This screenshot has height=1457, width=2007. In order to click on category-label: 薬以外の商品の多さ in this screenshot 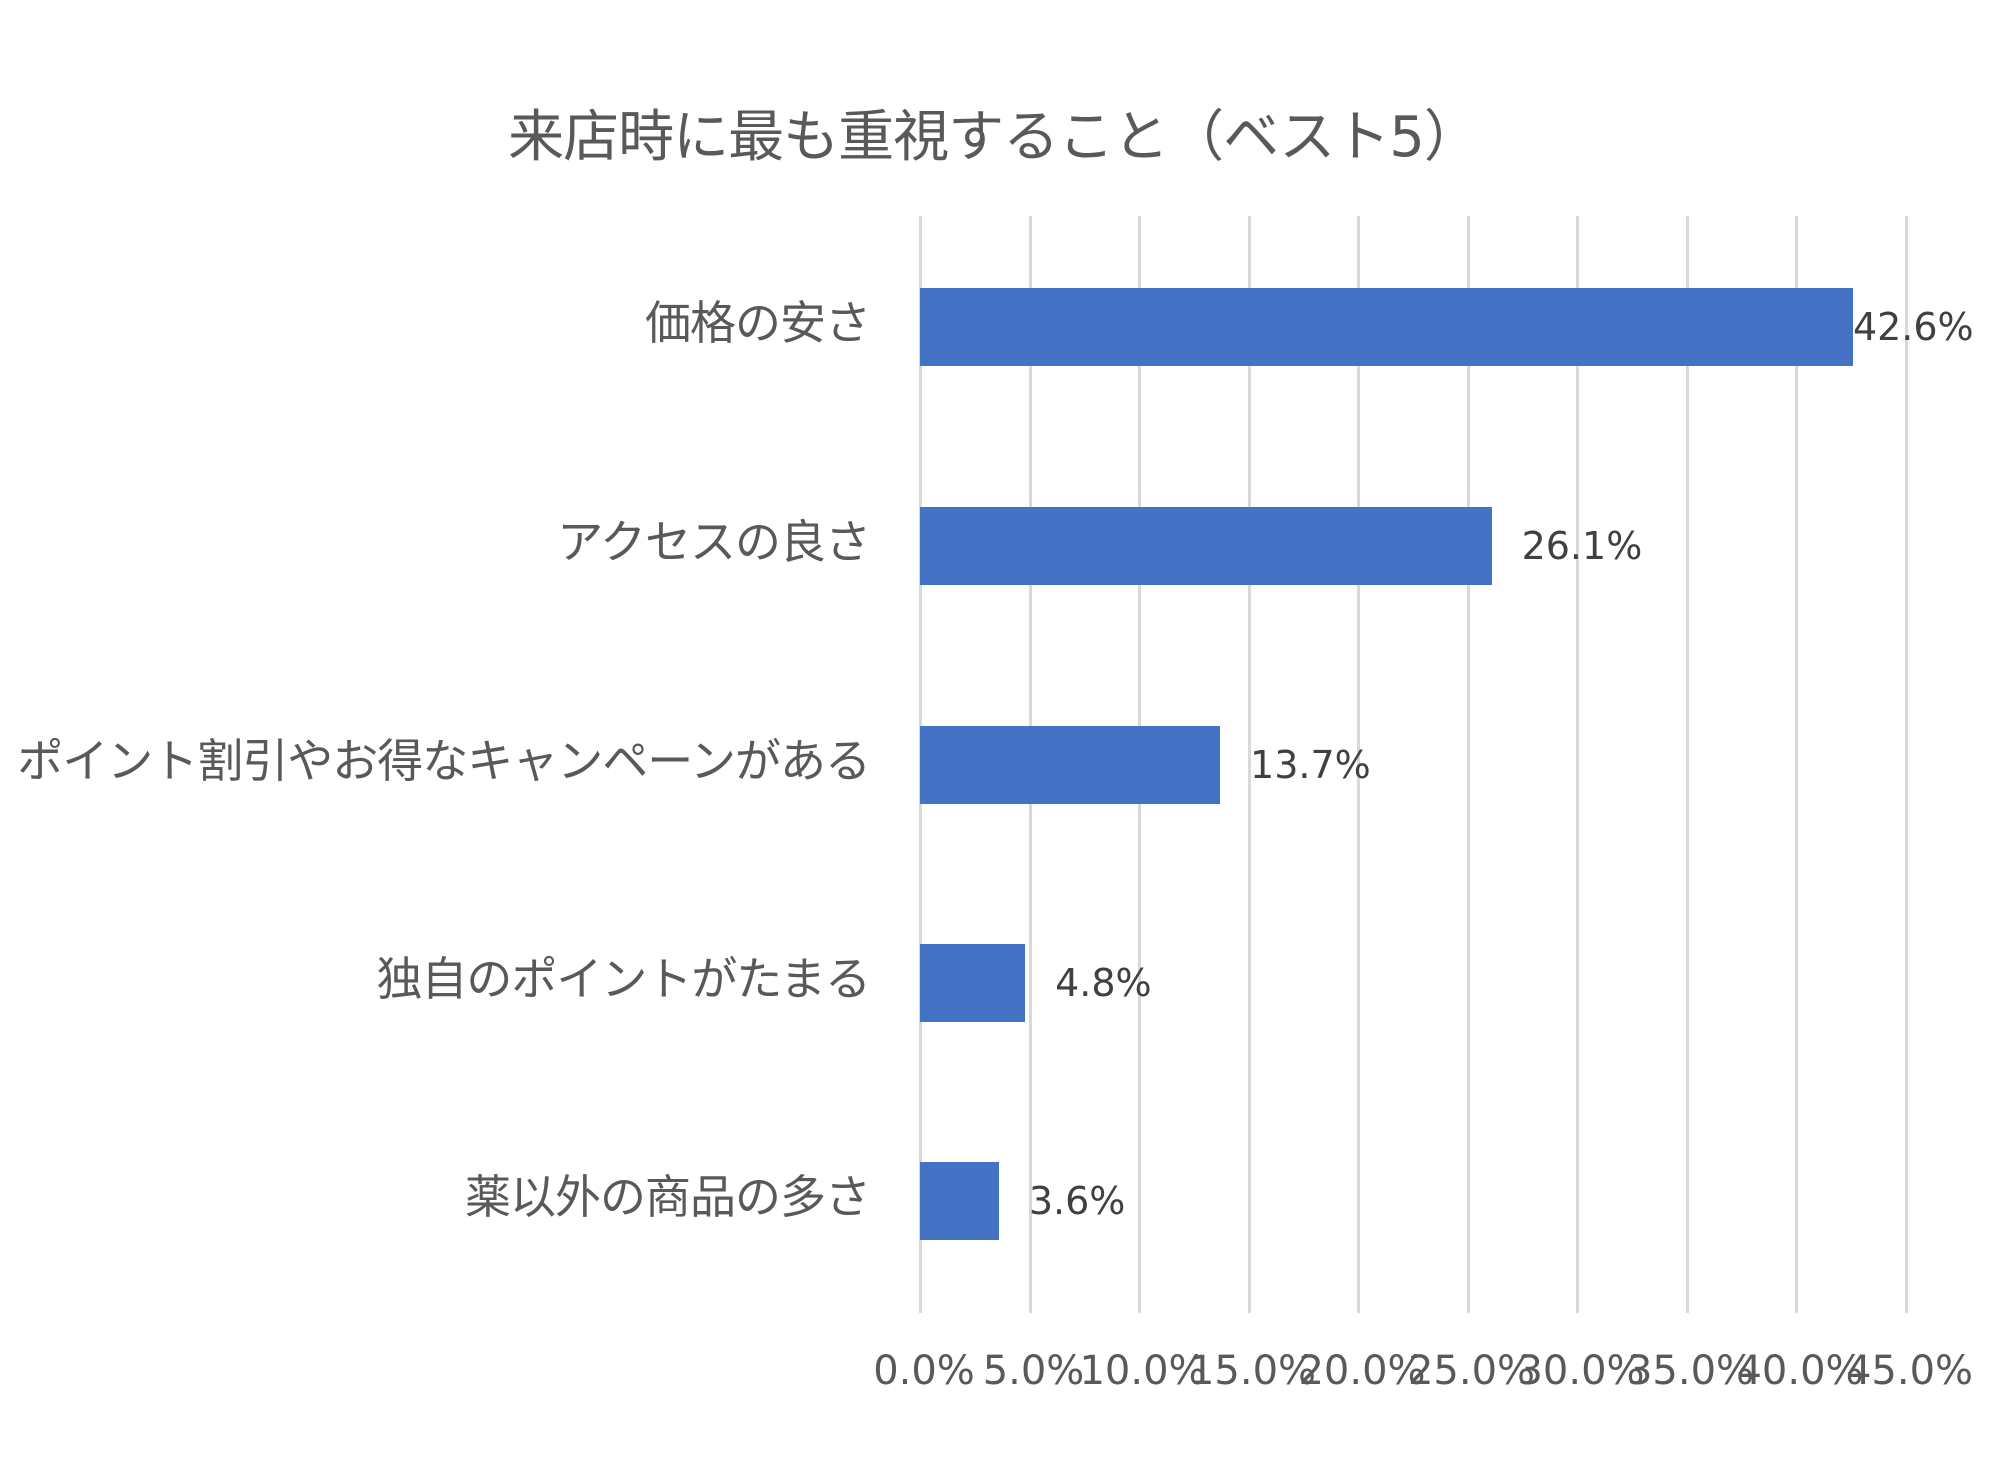, I will do `click(668, 1197)`.